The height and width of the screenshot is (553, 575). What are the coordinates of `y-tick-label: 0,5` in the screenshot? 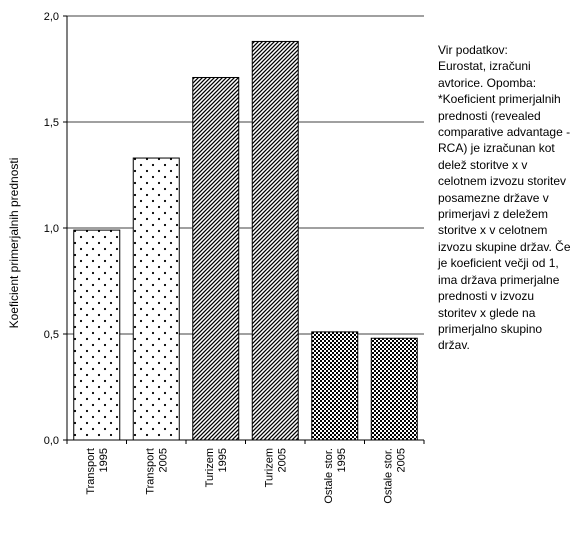 It's located at (51, 335).